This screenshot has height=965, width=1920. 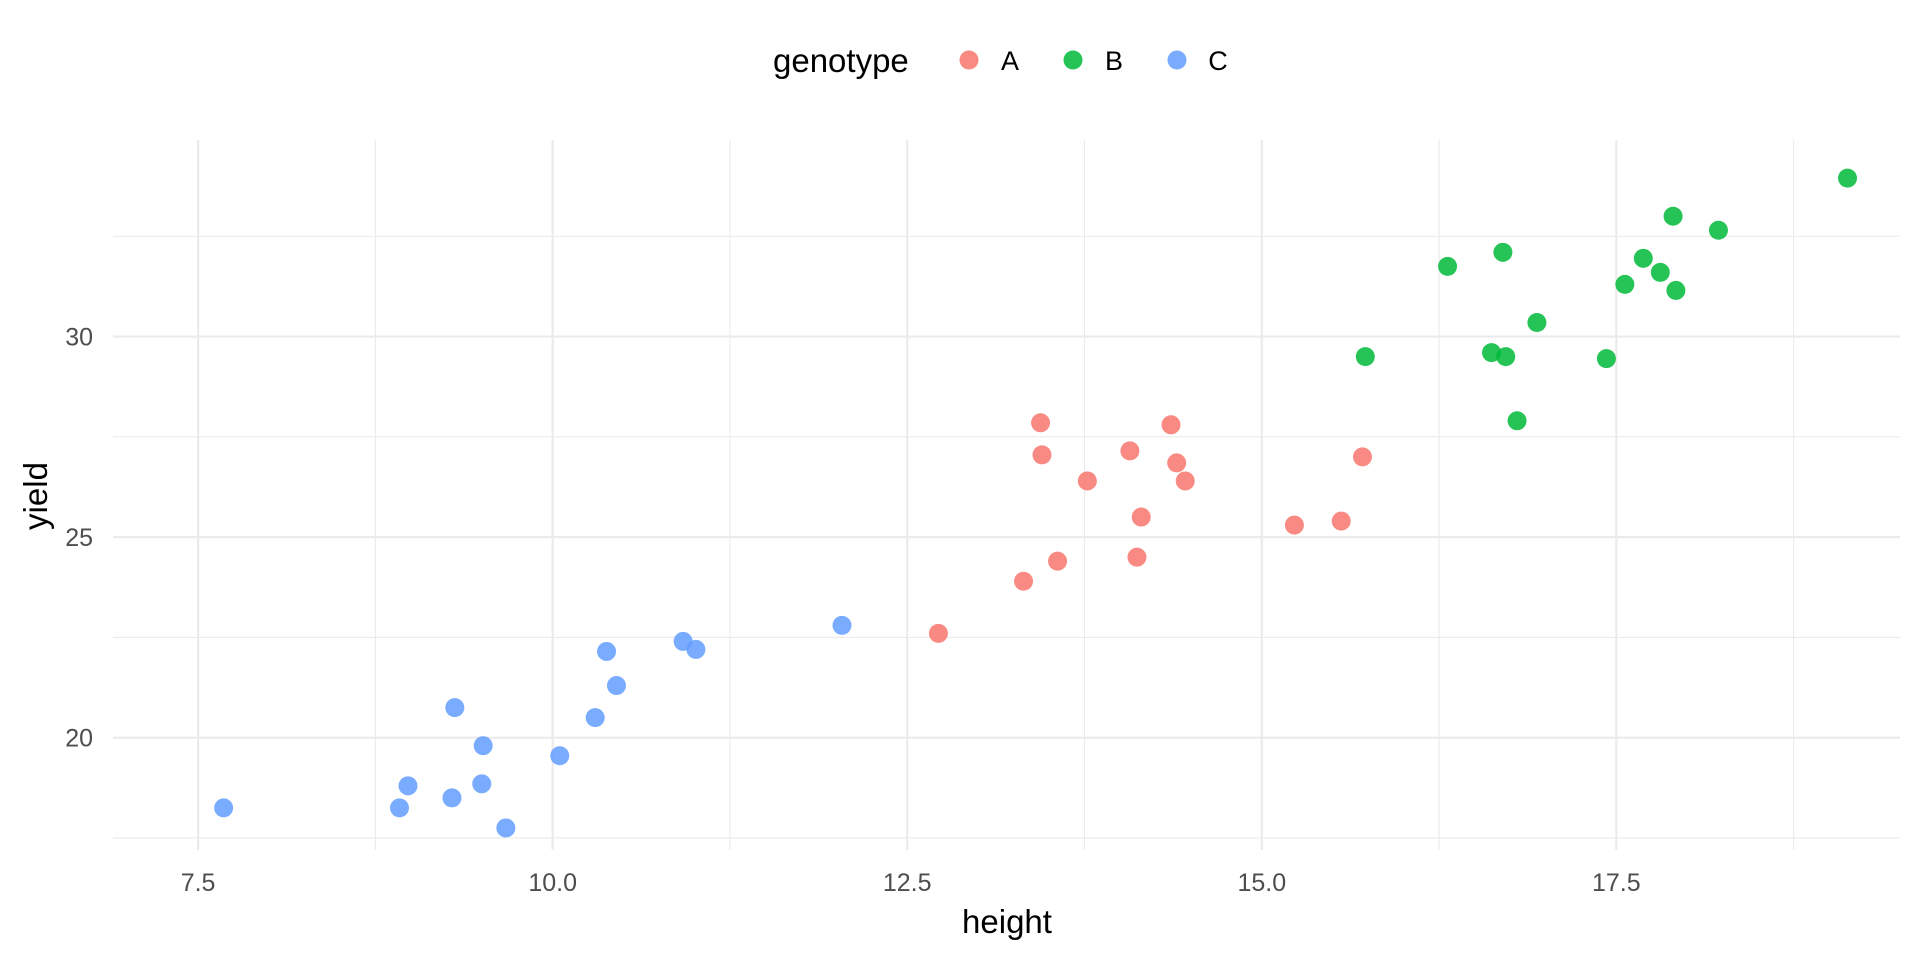 I want to click on x-tick-label: 12.5, so click(x=907, y=883).